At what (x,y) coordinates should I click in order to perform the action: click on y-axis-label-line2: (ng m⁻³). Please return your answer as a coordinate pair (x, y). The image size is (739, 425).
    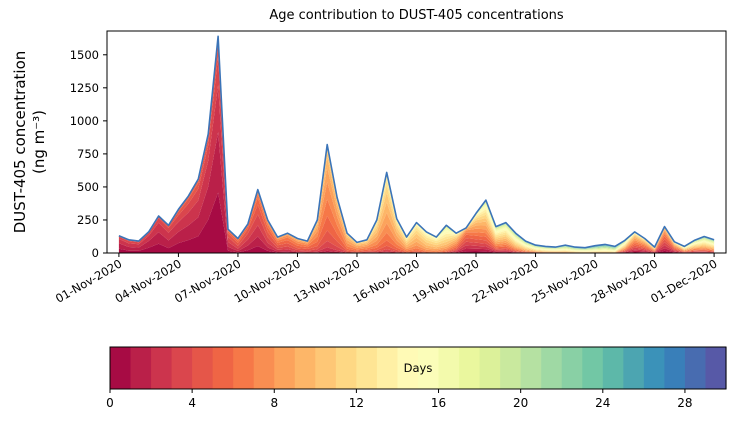
    Looking at the image, I should click on (39, 142).